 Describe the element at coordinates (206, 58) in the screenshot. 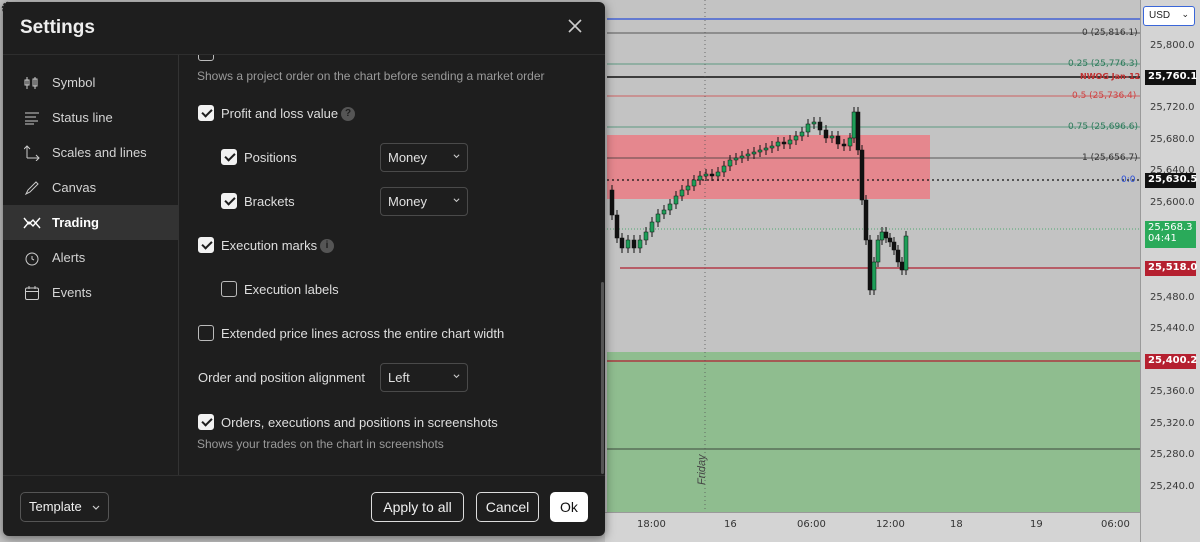

I see `project-order-checkbox` at that location.